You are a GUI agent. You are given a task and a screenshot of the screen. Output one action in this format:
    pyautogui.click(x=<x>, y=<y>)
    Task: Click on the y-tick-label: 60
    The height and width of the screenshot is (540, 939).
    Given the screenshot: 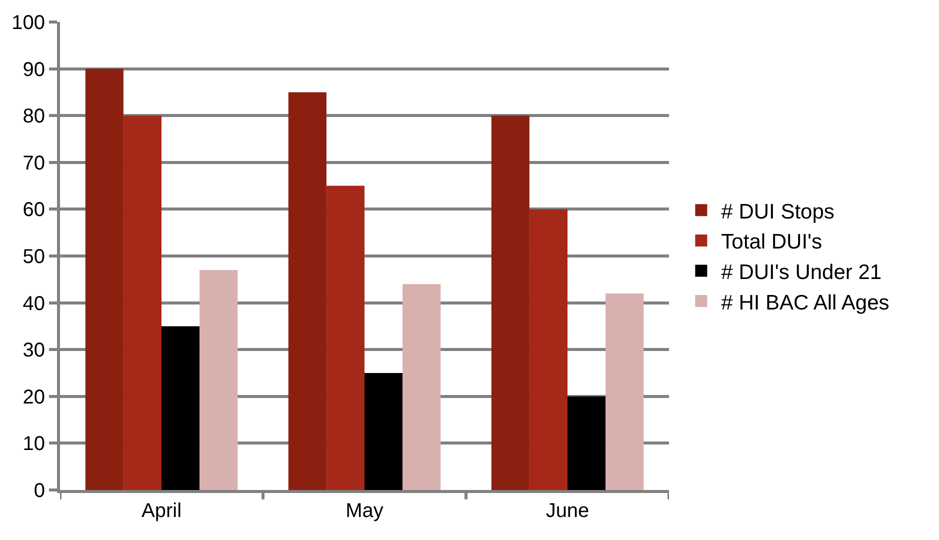 What is the action you would take?
    pyautogui.click(x=33, y=210)
    